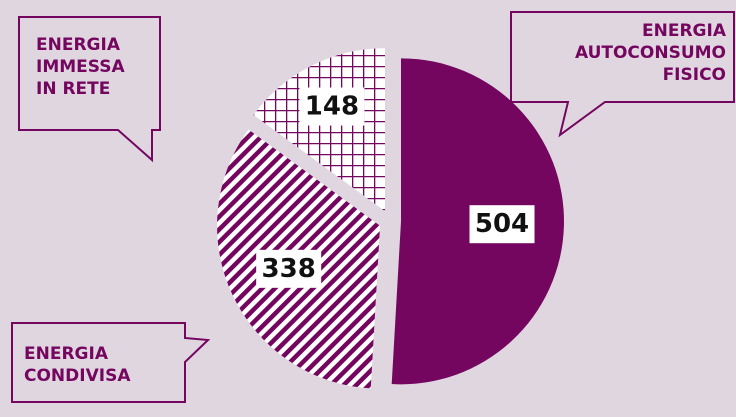 The width and height of the screenshot is (736, 417). I want to click on legend-label: ENERGIA IMMESSA IN RETE, so click(80, 67).